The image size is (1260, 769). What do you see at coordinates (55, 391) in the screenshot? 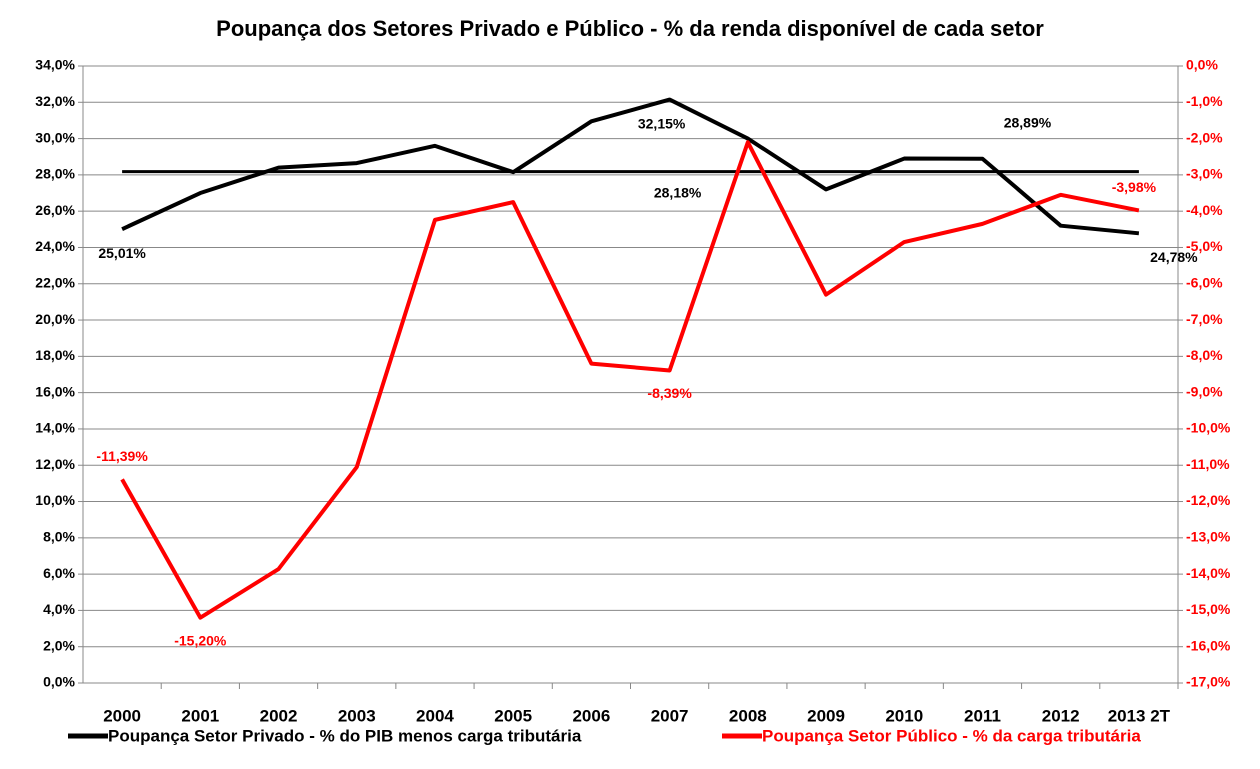
I see `y-tick-label: 16,0%` at bounding box center [55, 391].